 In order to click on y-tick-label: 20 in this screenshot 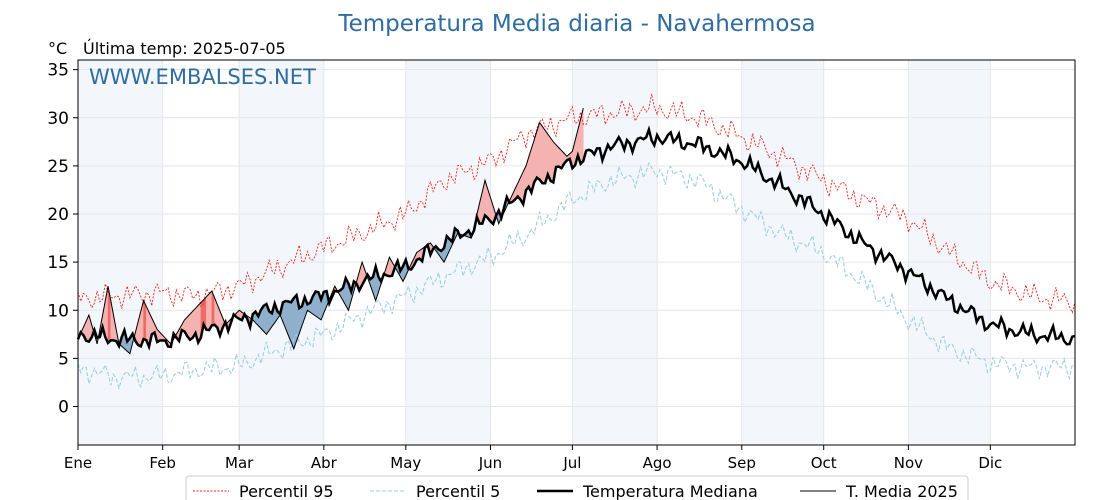, I will do `click(58, 215)`.